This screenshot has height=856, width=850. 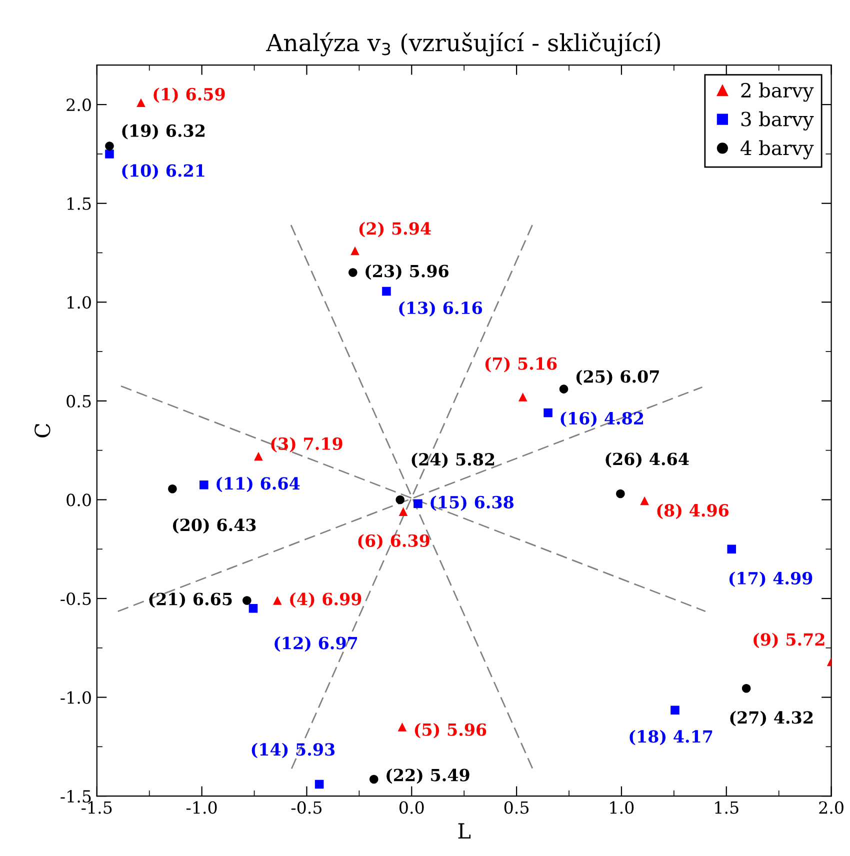 What do you see at coordinates (42, 431) in the screenshot?
I see `y-axis-title: C` at bounding box center [42, 431].